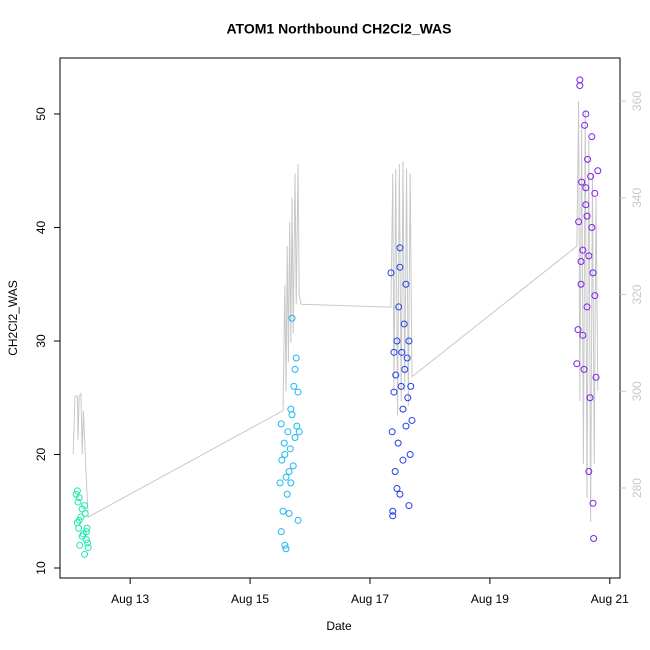 The width and height of the screenshot is (650, 650). Describe the element at coordinates (637, 101) in the screenshot. I see `y2-tick-label: 360` at that location.